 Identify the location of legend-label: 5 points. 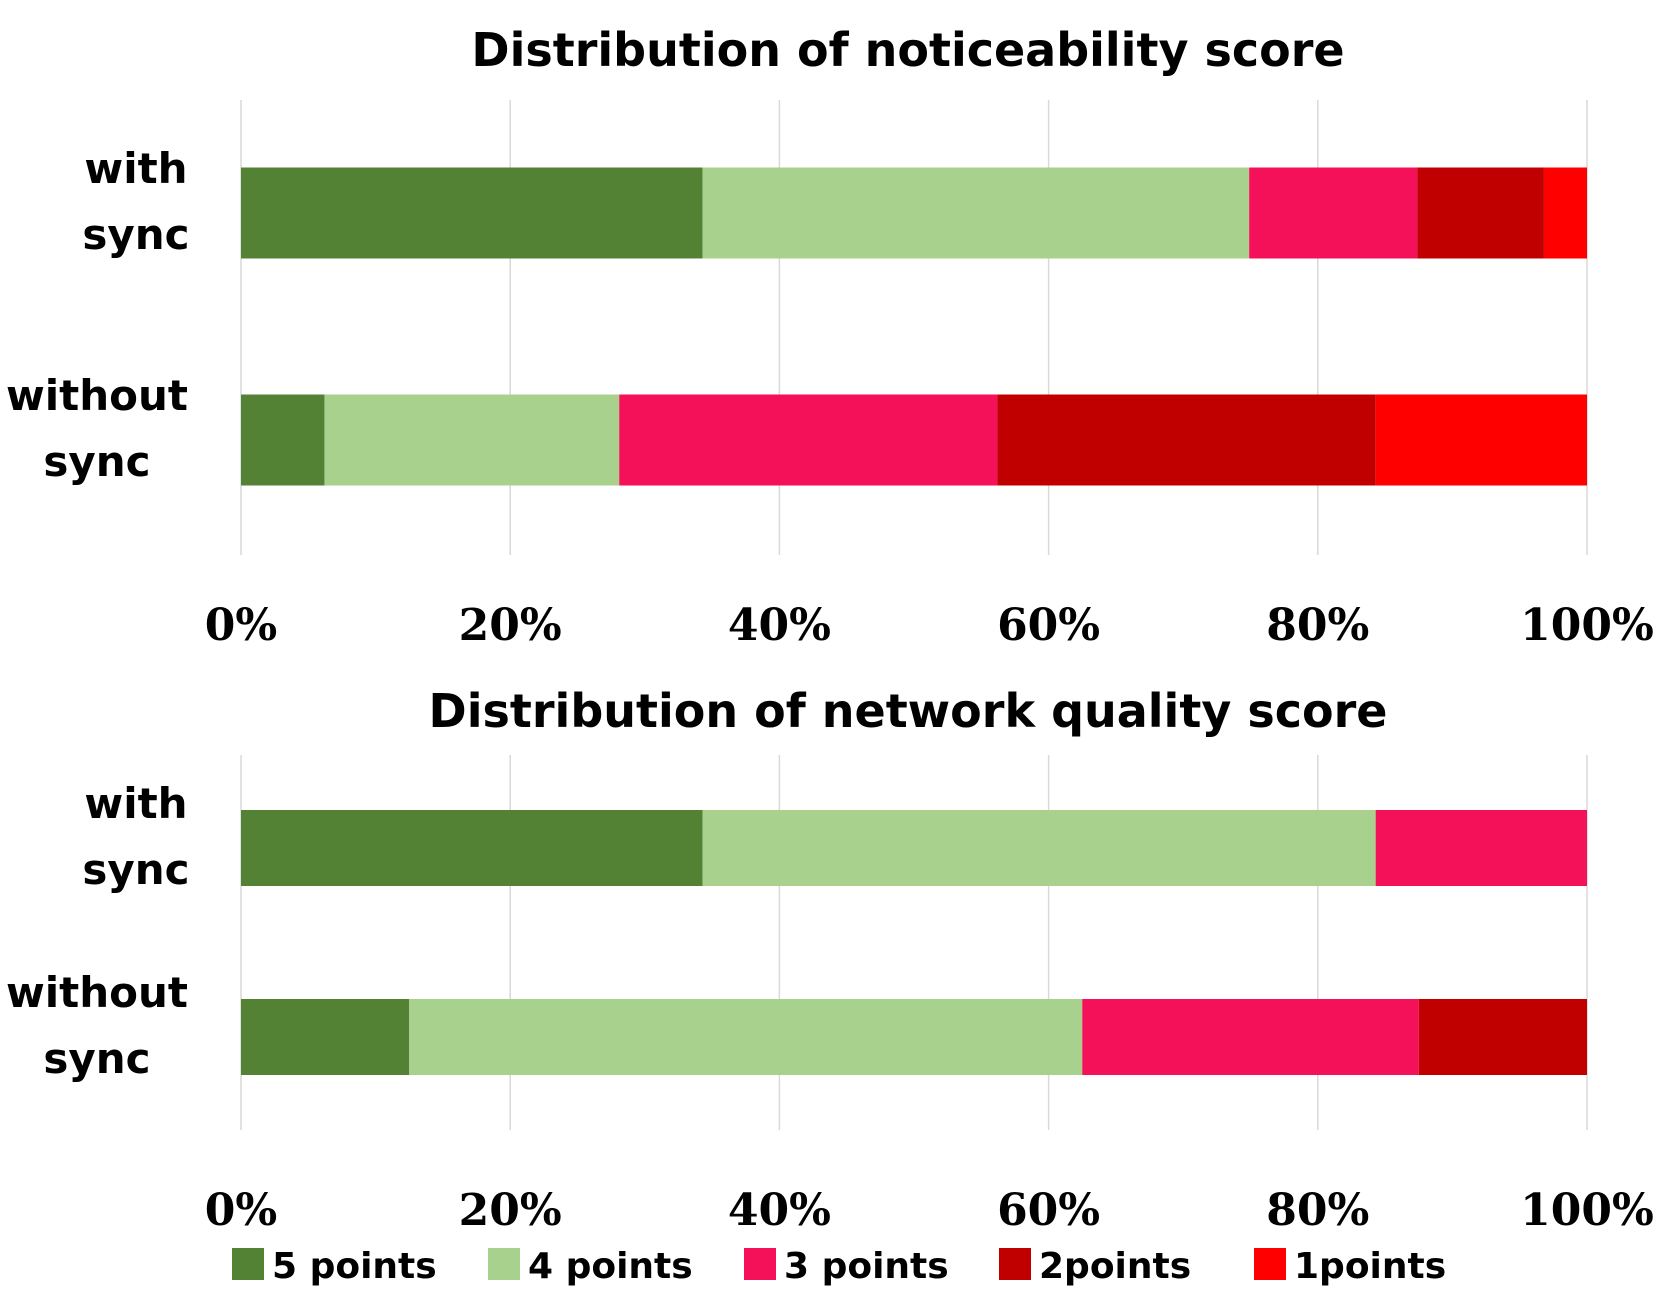
(354, 1266).